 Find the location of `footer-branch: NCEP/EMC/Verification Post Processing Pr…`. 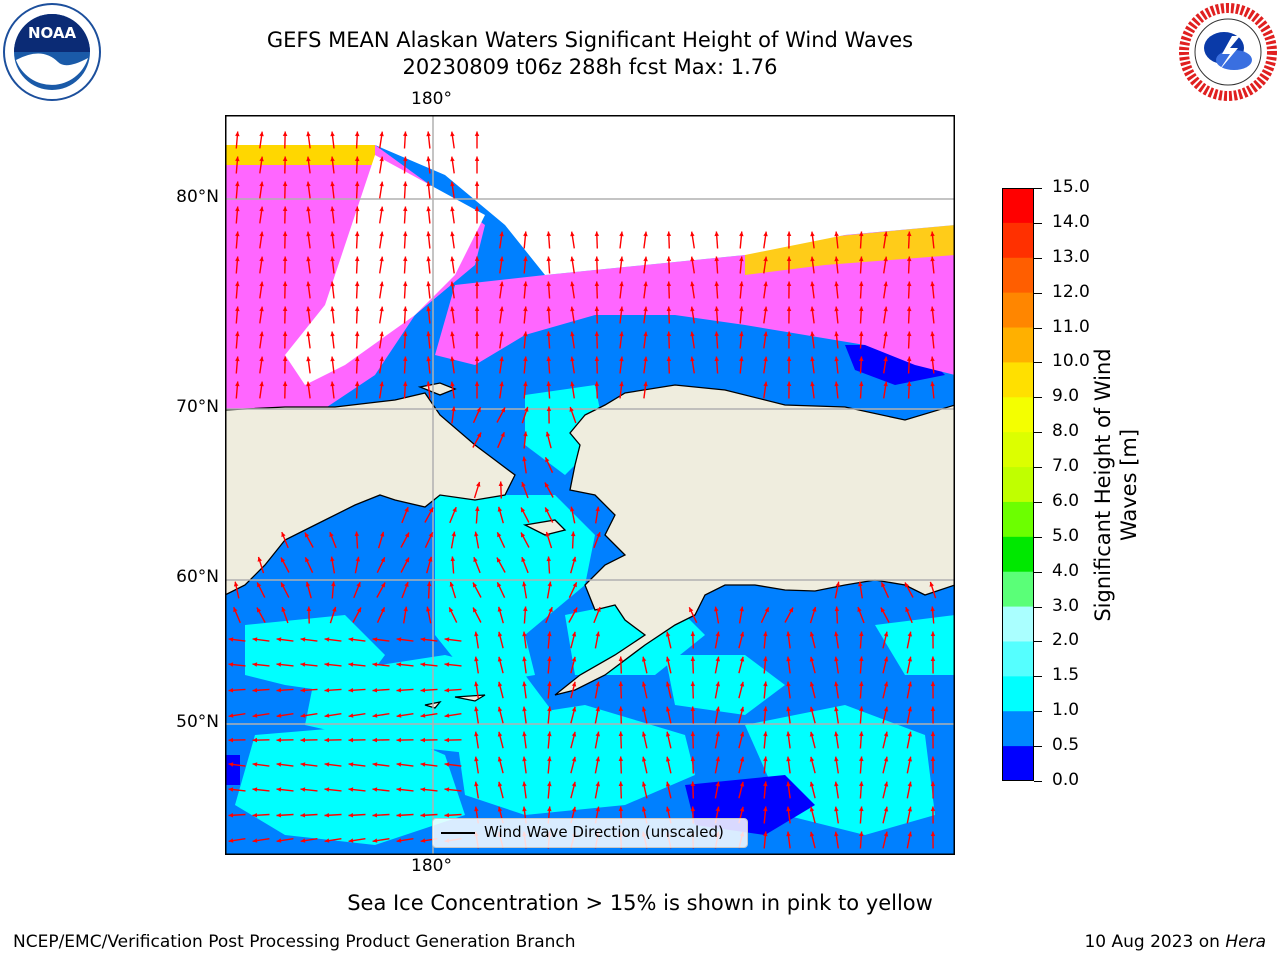

footer-branch: NCEP/EMC/Verification Post Processing Pr… is located at coordinates (294, 942).